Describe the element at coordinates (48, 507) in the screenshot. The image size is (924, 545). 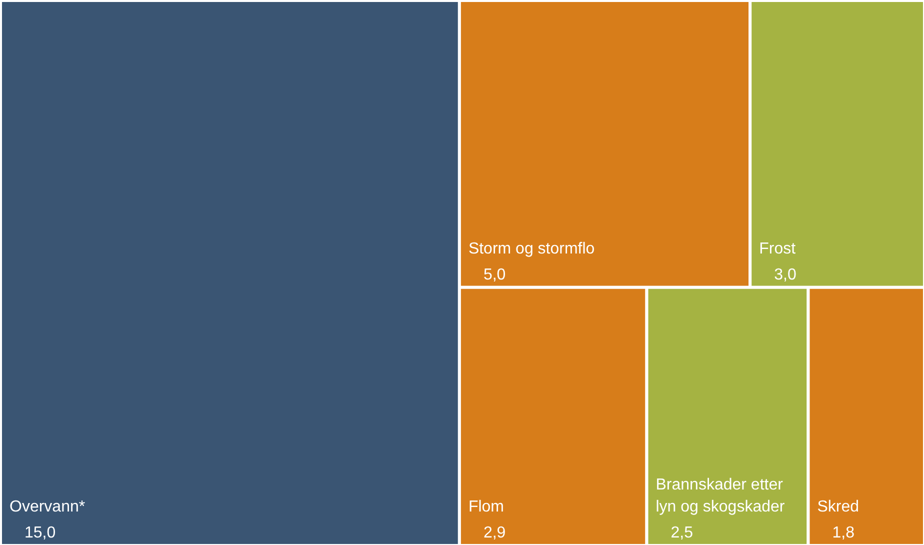
I see `category-label: Overvann*` at that location.